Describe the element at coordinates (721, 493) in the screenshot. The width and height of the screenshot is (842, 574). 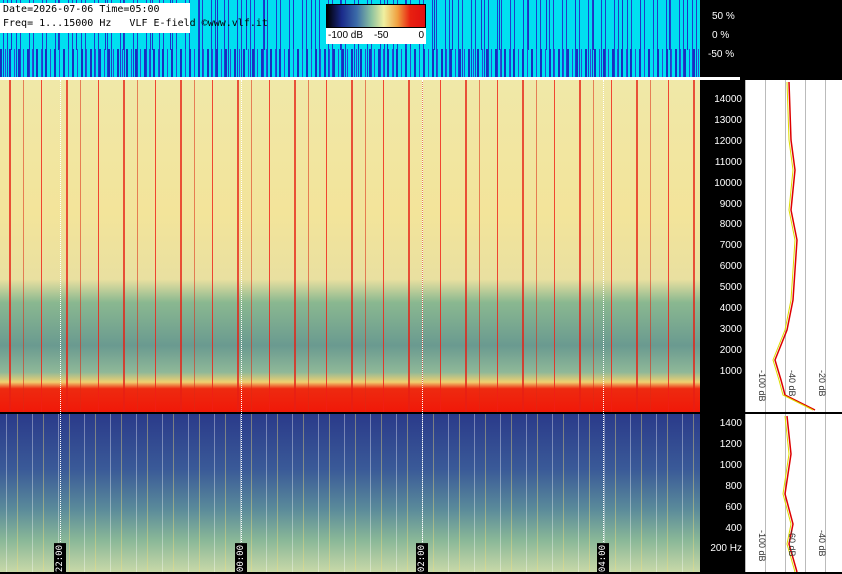
I see `lower-freq-axis: 1400 1200 1000 800 600 400 200 Hz` at that location.